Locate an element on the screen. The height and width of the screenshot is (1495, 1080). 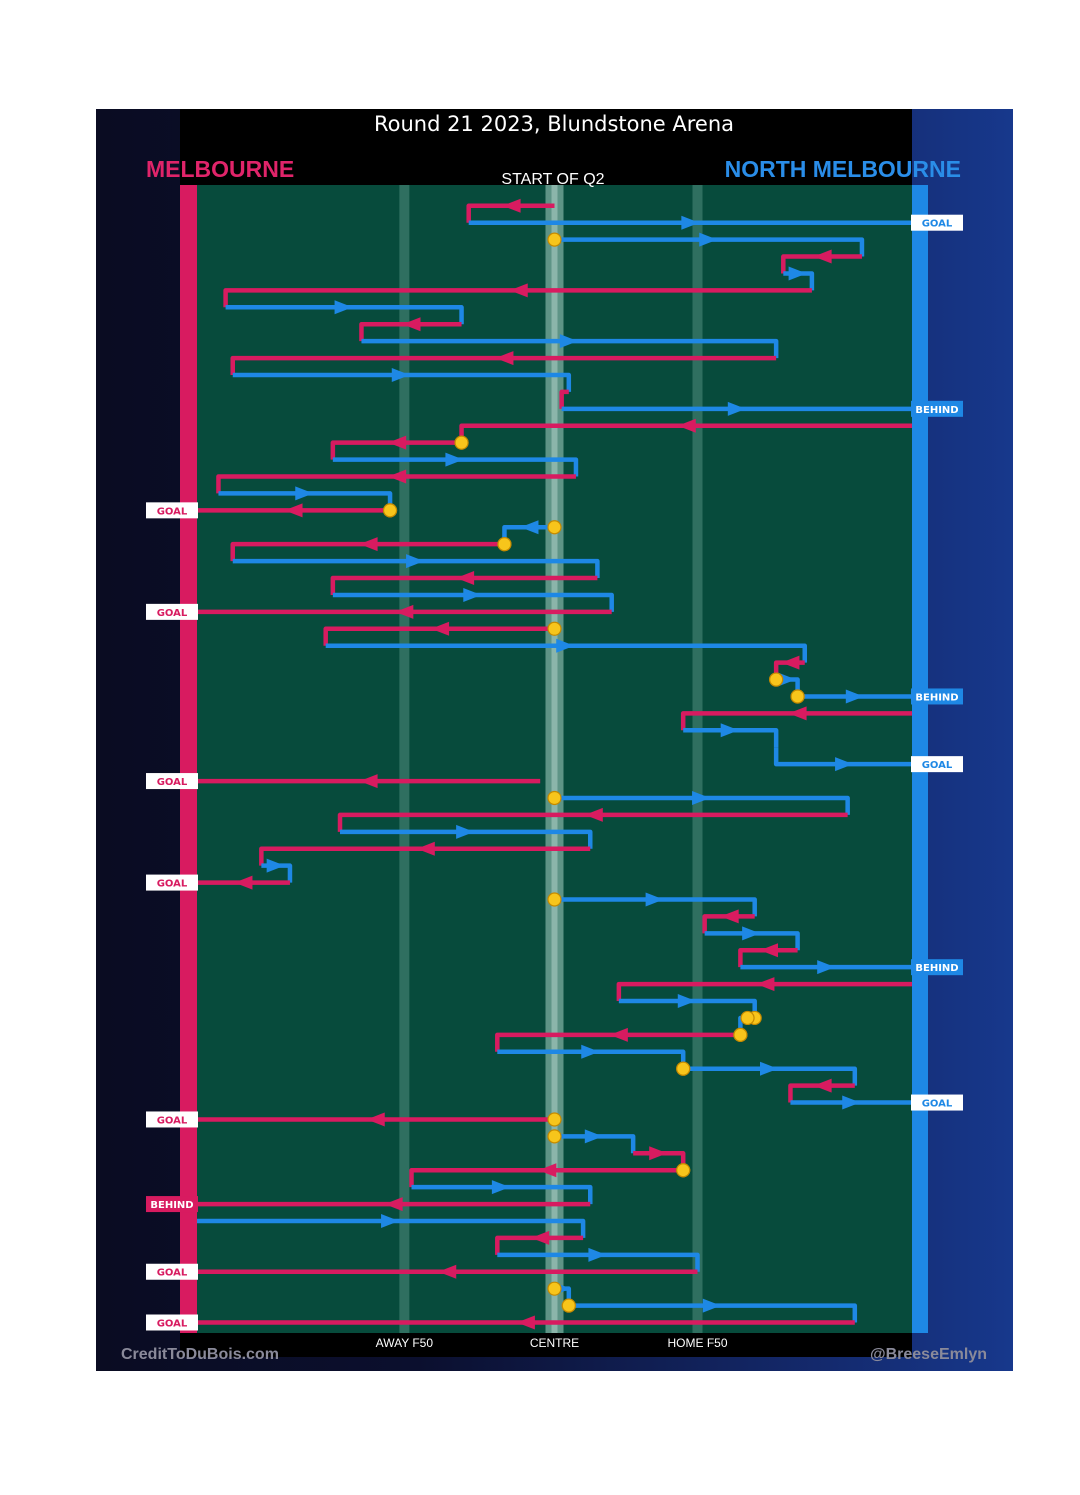
tick-label: HOME F50 is located at coordinates (697, 1343).